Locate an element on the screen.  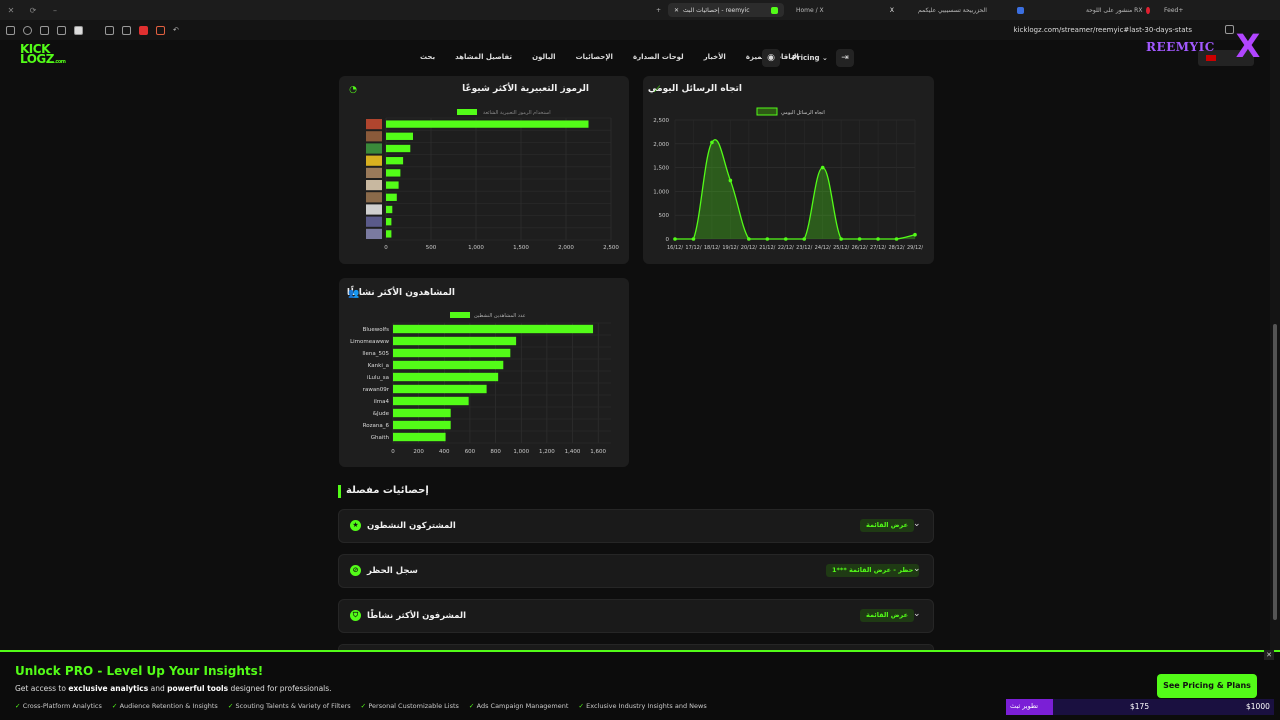
ban-icon: ⊘ is located at coordinates (355, 570).